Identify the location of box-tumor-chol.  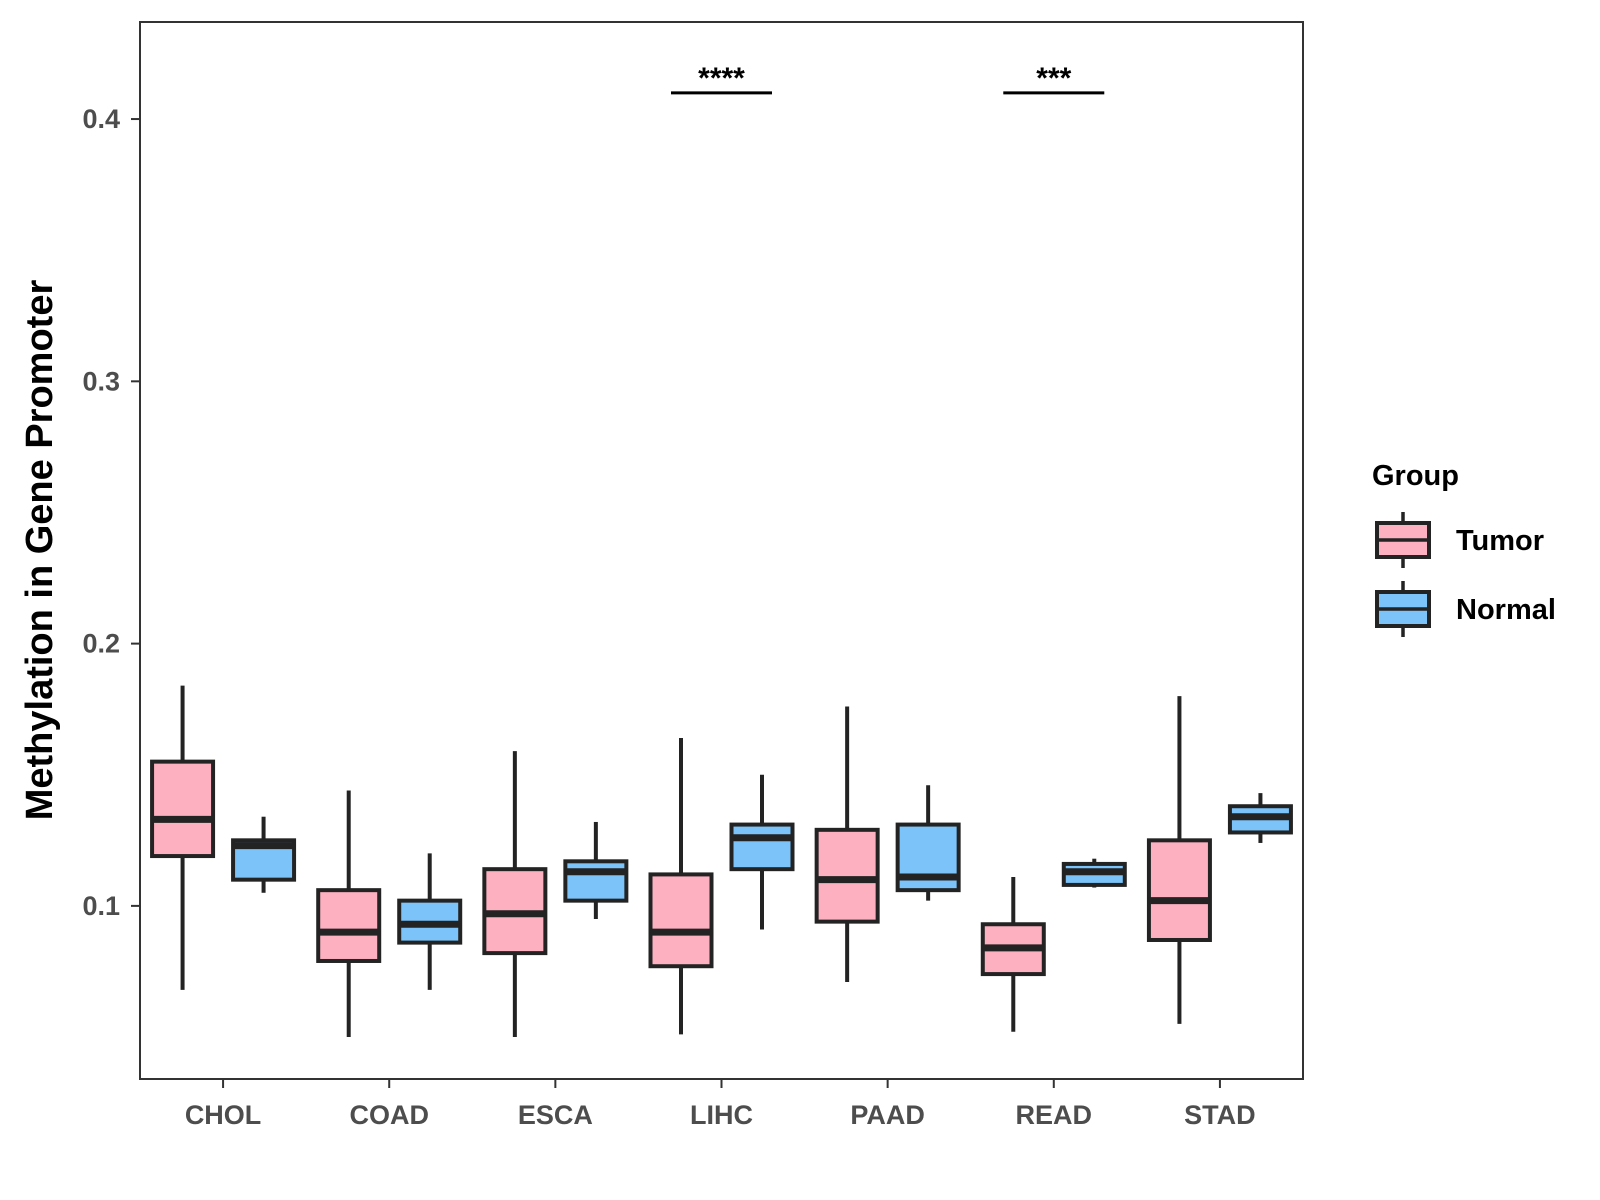
(183, 837).